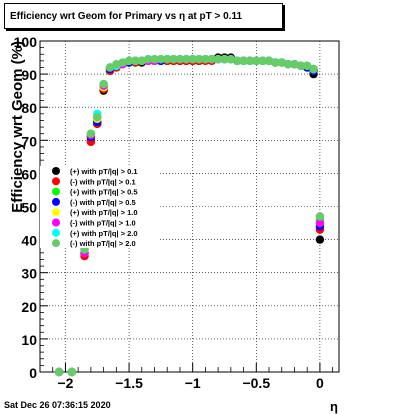 This screenshot has height=414, width=400. What do you see at coordinates (17, 127) in the screenshot?
I see `y-axis-label: Efficiency wrt Geom (%)` at bounding box center [17, 127].